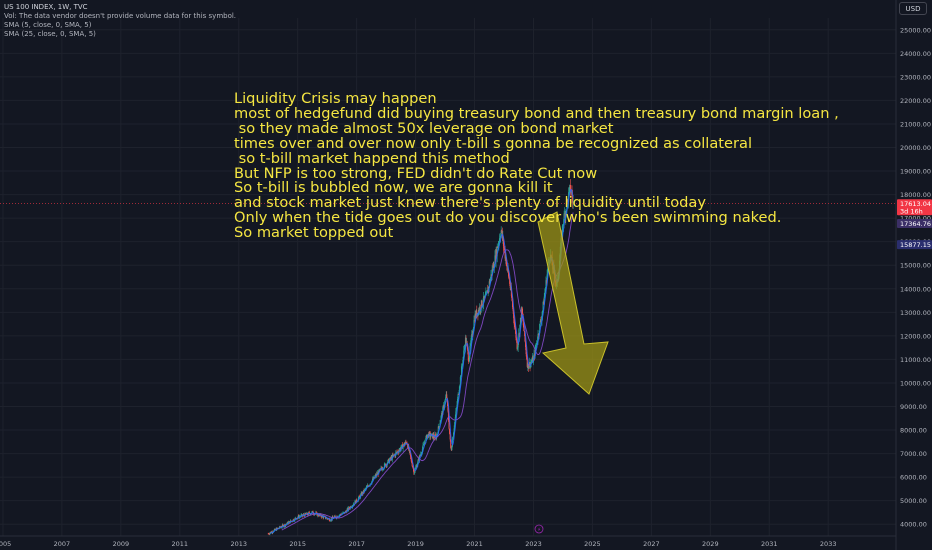 Image resolution: width=932 pixels, height=550 pixels. What do you see at coordinates (121, 544) in the screenshot?
I see `time-tick-label: 2009` at bounding box center [121, 544].